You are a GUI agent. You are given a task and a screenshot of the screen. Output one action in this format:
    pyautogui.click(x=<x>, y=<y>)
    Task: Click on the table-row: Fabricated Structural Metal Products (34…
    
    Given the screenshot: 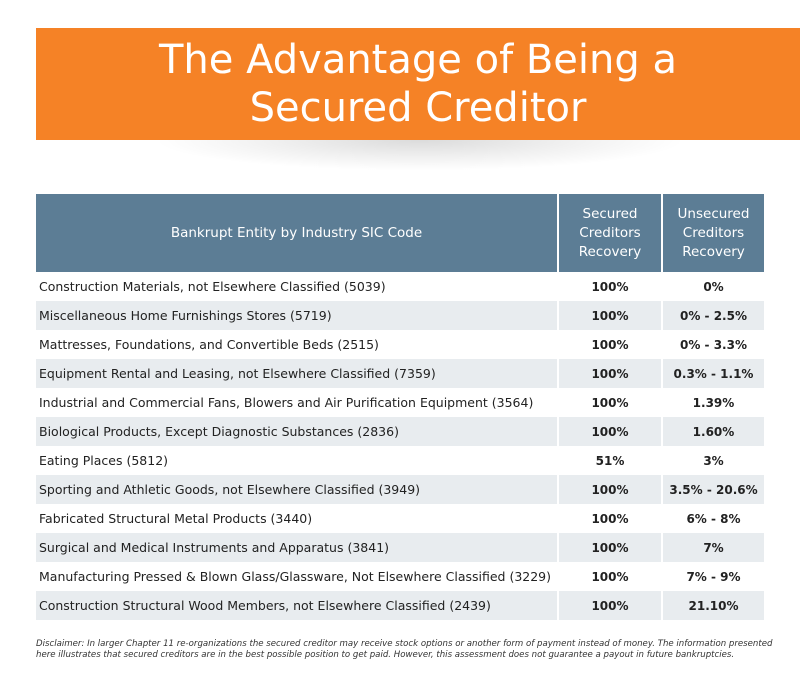 What is the action you would take?
    pyautogui.click(x=400, y=518)
    